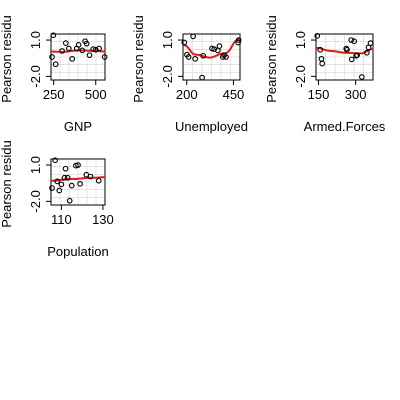 The image size is (400, 400). I want to click on x-tick-label: 450, so click(234, 94).